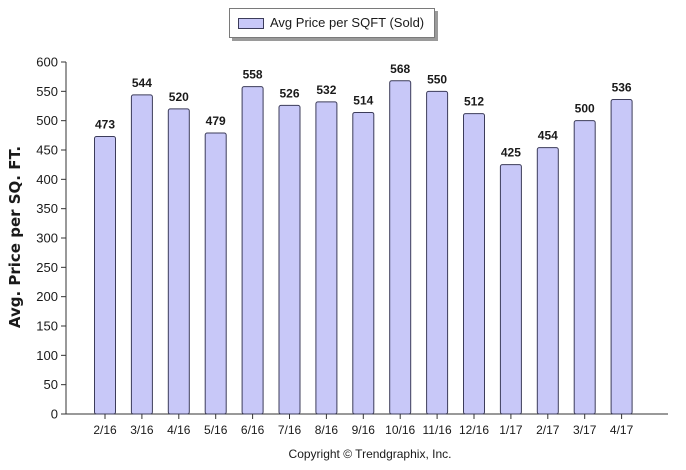 The image size is (686, 470). What do you see at coordinates (474, 430) in the screenshot?
I see `x-tick-label: 12/16` at bounding box center [474, 430].